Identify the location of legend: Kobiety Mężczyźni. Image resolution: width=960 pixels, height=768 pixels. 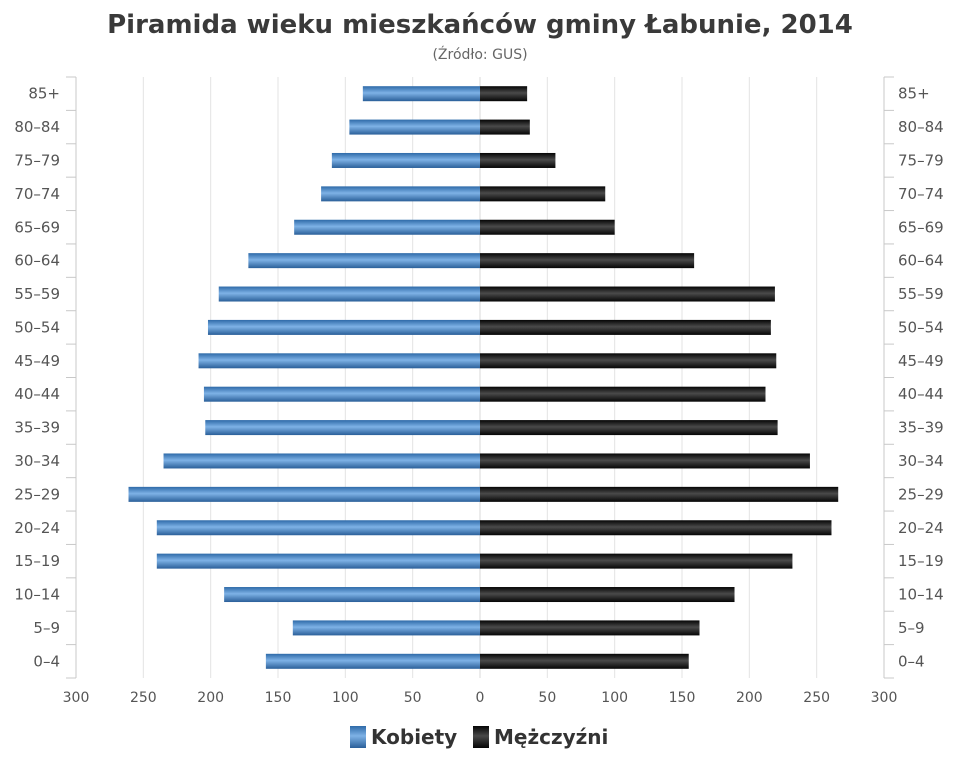
(479, 737).